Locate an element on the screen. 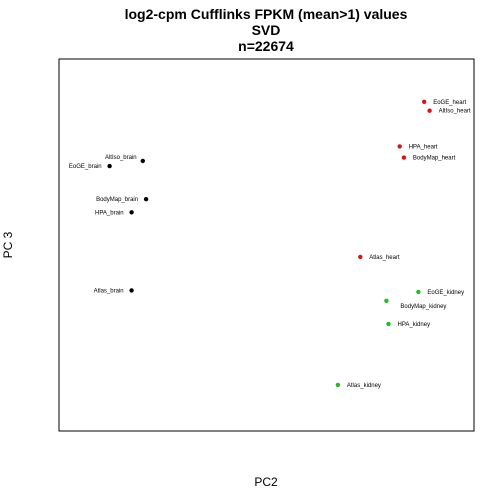  point-label-bodymap-heart: BodyMap_heart is located at coordinates (434, 159).